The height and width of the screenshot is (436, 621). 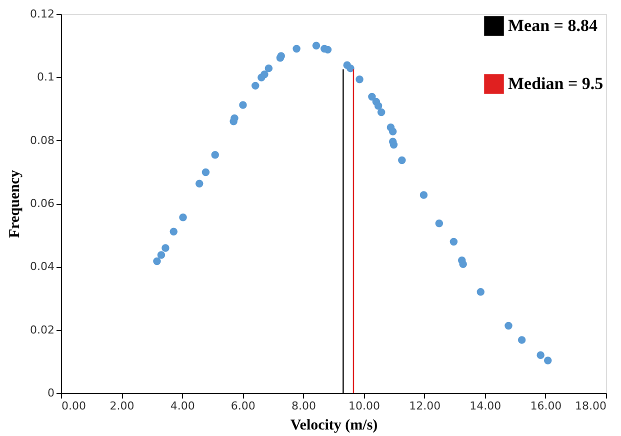 What do you see at coordinates (42, 14) in the screenshot?
I see `y-tick-label: 0.12` at bounding box center [42, 14].